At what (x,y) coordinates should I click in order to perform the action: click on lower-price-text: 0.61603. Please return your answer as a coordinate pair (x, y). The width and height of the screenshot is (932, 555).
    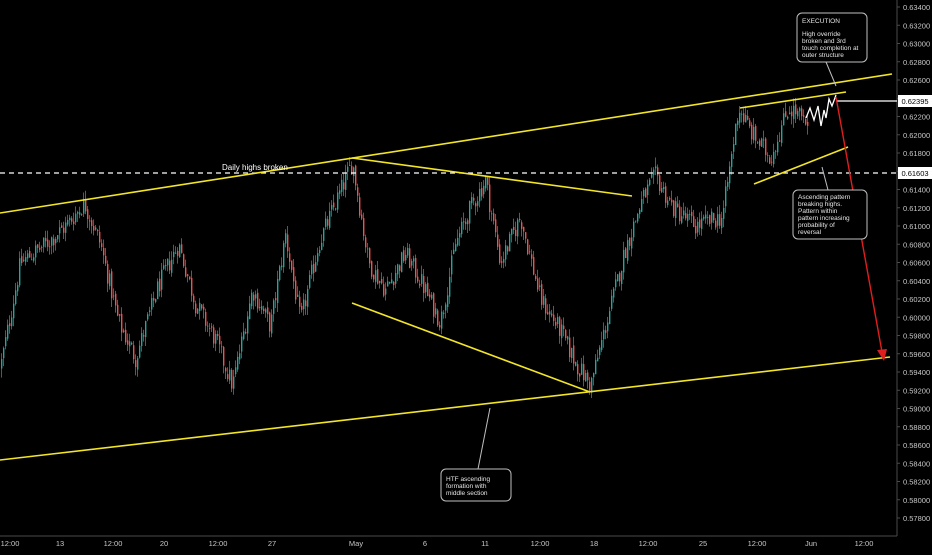
    Looking at the image, I should click on (914, 173).